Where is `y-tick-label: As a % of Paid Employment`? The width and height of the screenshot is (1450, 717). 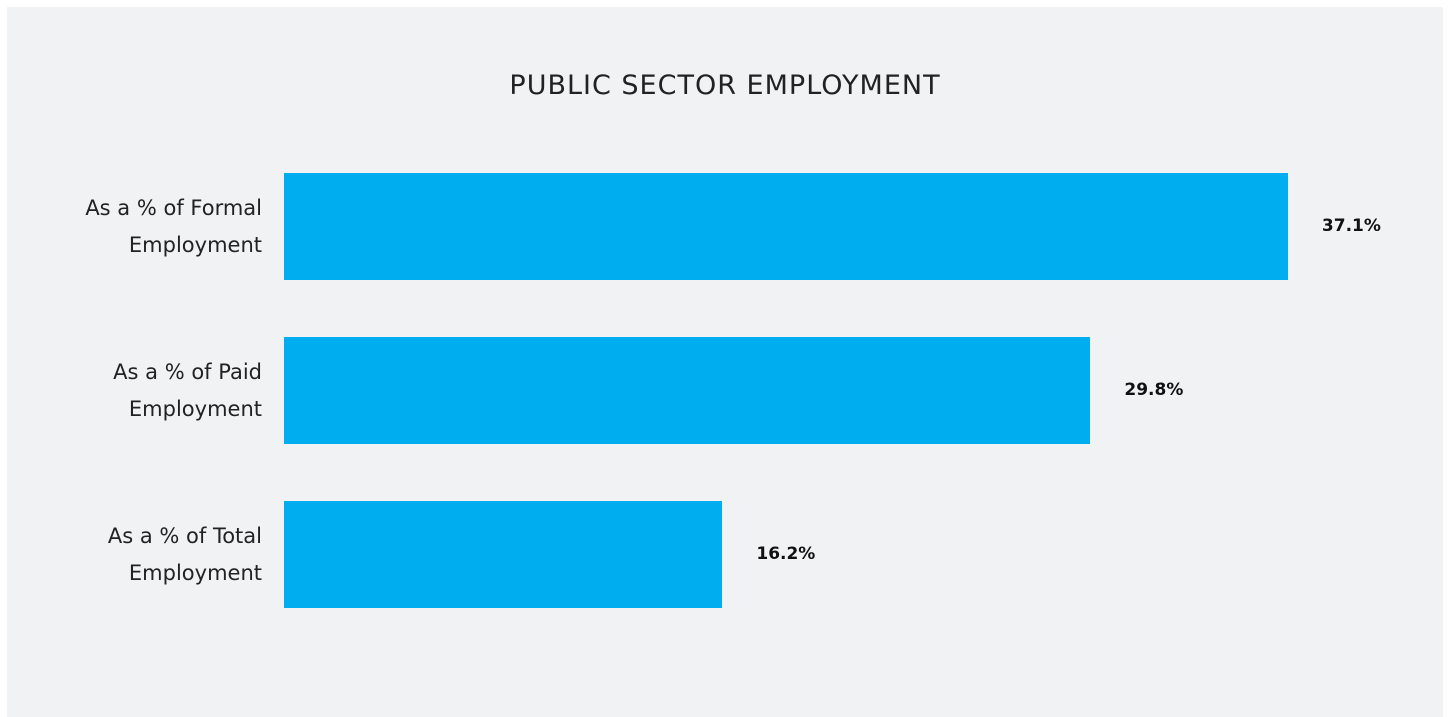 y-tick-label: As a % of Paid Employment is located at coordinates (187, 390).